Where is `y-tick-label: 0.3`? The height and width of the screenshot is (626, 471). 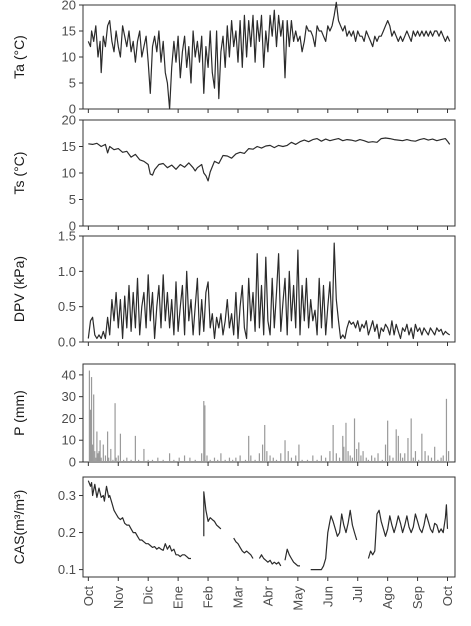 y-tick-label: 0.3 is located at coordinates (67, 495).